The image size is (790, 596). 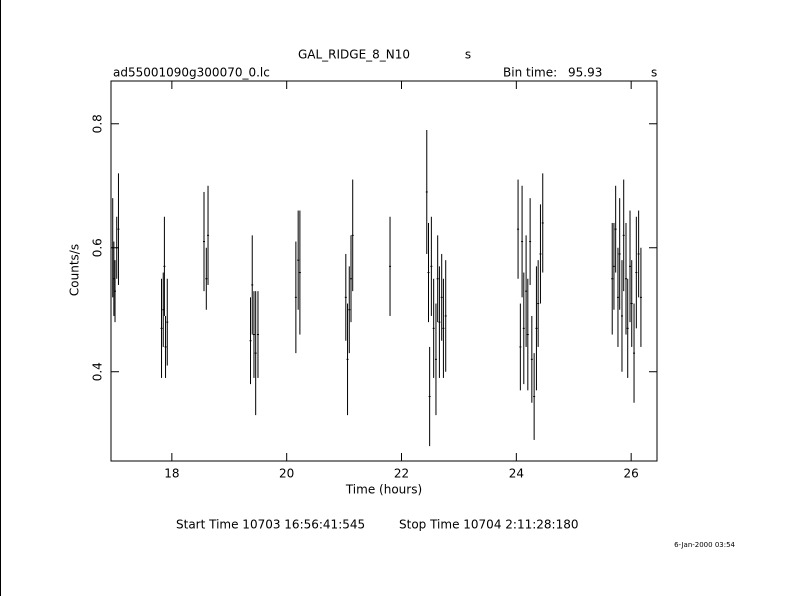 I want to click on x-tick-label: 22, so click(x=401, y=474).